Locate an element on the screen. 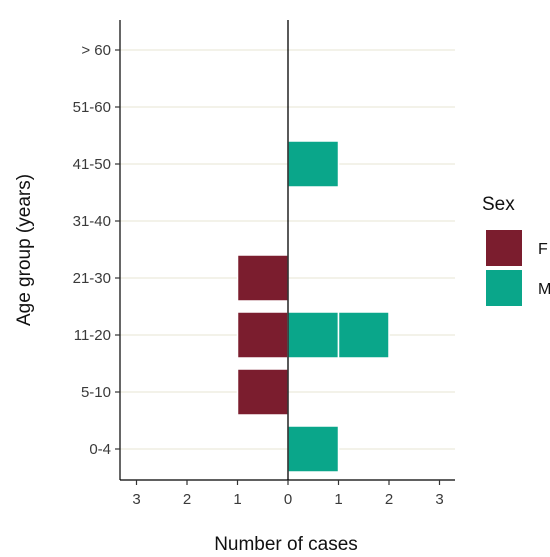 The height and width of the screenshot is (557, 550). y-tick-label: > 60 is located at coordinates (96, 50).